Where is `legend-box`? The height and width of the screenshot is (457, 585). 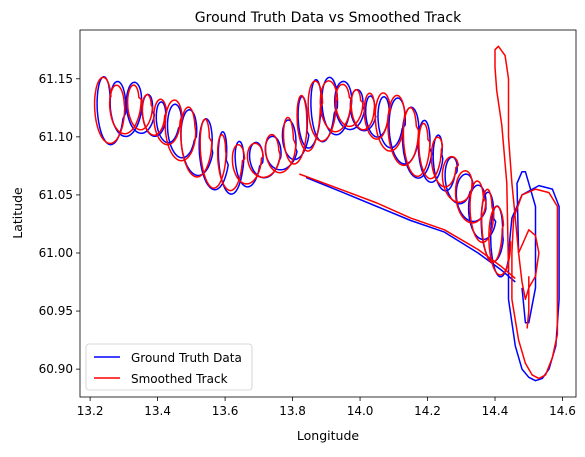 legend-box is located at coordinates (169, 367).